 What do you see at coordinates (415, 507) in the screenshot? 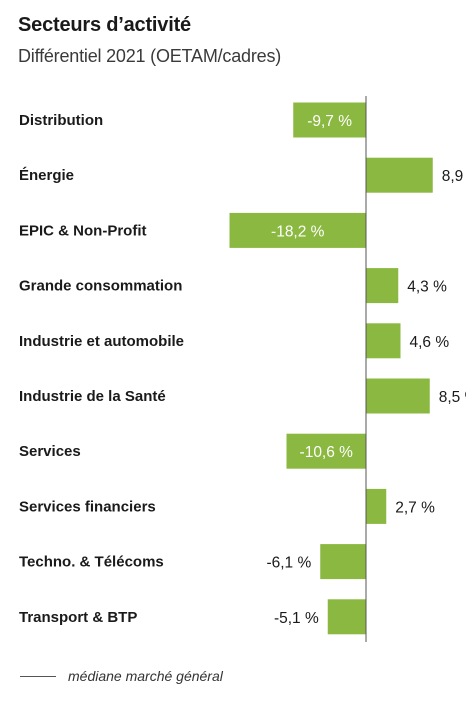
I see `value-label: 2,7 %` at bounding box center [415, 507].